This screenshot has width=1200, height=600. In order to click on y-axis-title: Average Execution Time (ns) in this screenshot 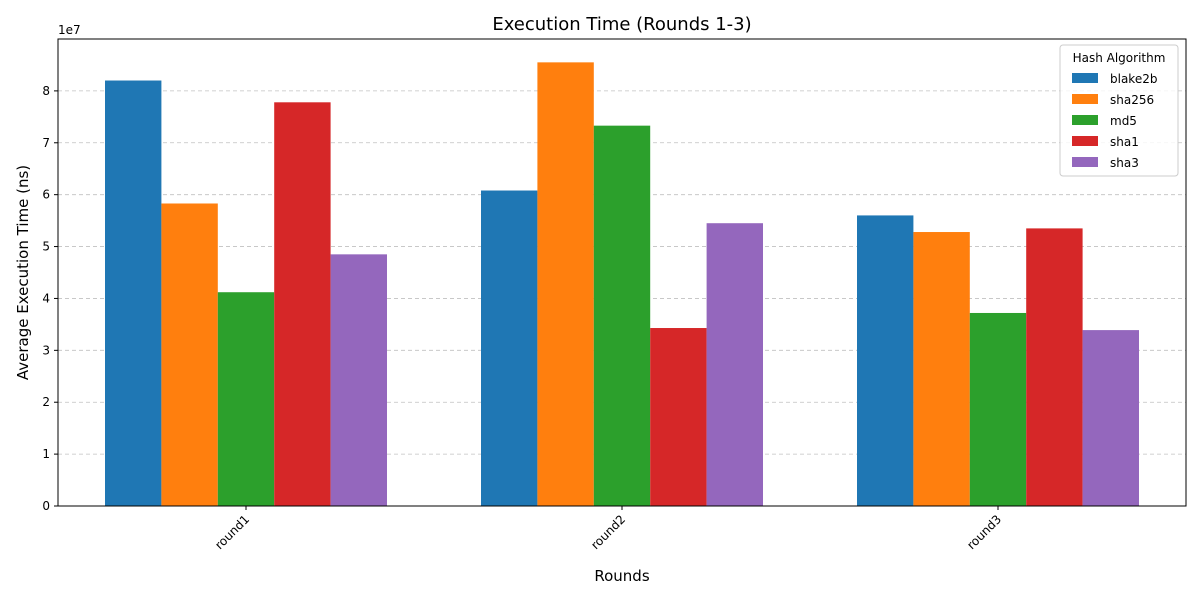, I will do `click(23, 272)`.